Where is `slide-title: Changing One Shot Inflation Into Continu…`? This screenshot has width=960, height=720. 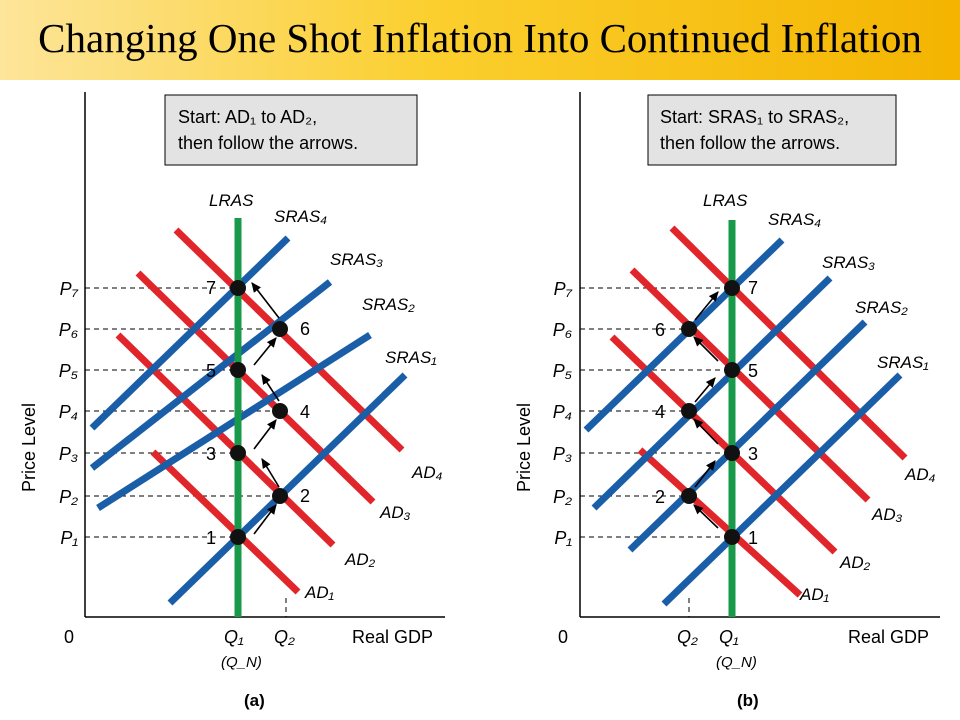 slide-title: Changing One Shot Inflation Into Continu… is located at coordinates (480, 38).